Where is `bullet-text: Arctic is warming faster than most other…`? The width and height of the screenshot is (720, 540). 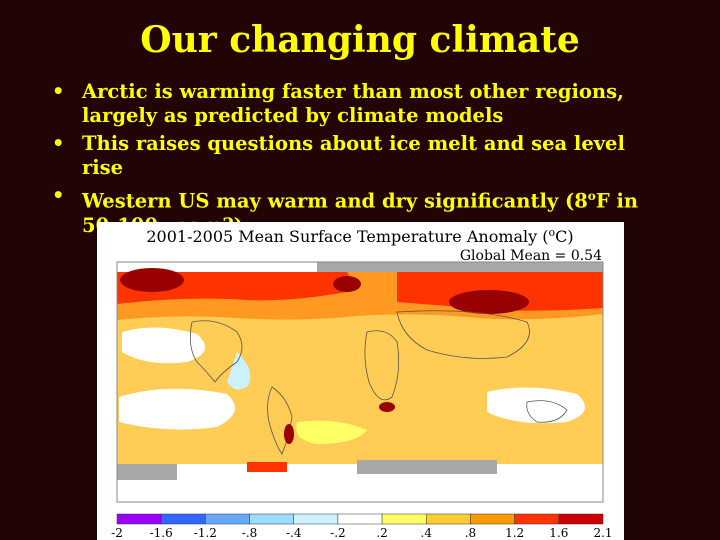
bullet-text: Arctic is warming faster than most other… is located at coordinates (353, 103).